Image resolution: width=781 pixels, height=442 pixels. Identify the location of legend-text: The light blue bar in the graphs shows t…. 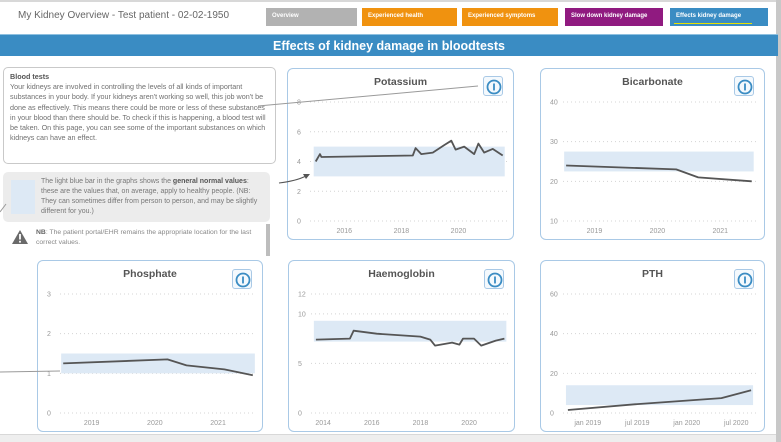
(153, 197).